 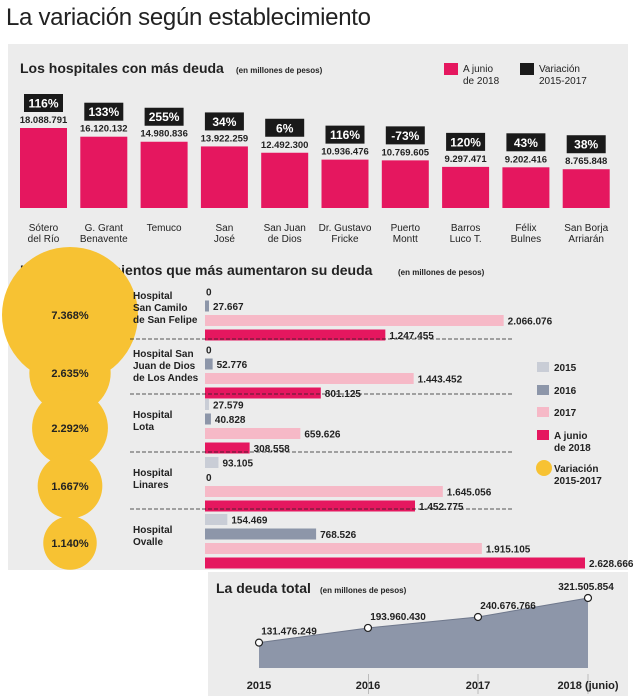 What do you see at coordinates (465, 159) in the screenshot?
I see `bar-value-label: 9.297.471` at bounding box center [465, 159].